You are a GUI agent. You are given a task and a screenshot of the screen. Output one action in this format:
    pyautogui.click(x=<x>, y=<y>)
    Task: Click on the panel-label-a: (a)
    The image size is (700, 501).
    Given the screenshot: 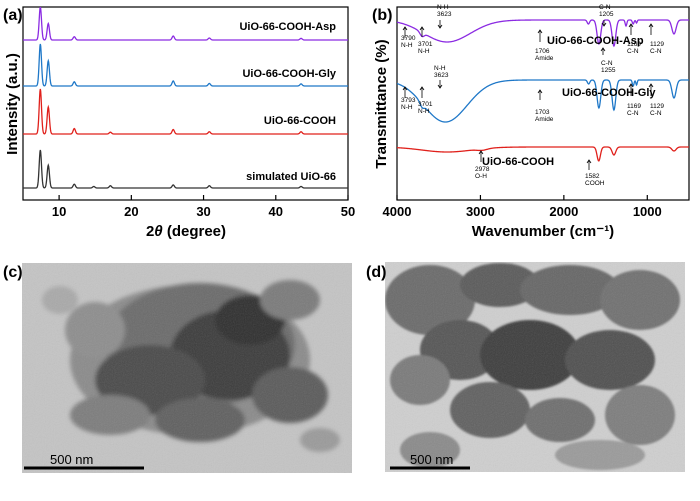 What is the action you would take?
    pyautogui.click(x=13, y=15)
    